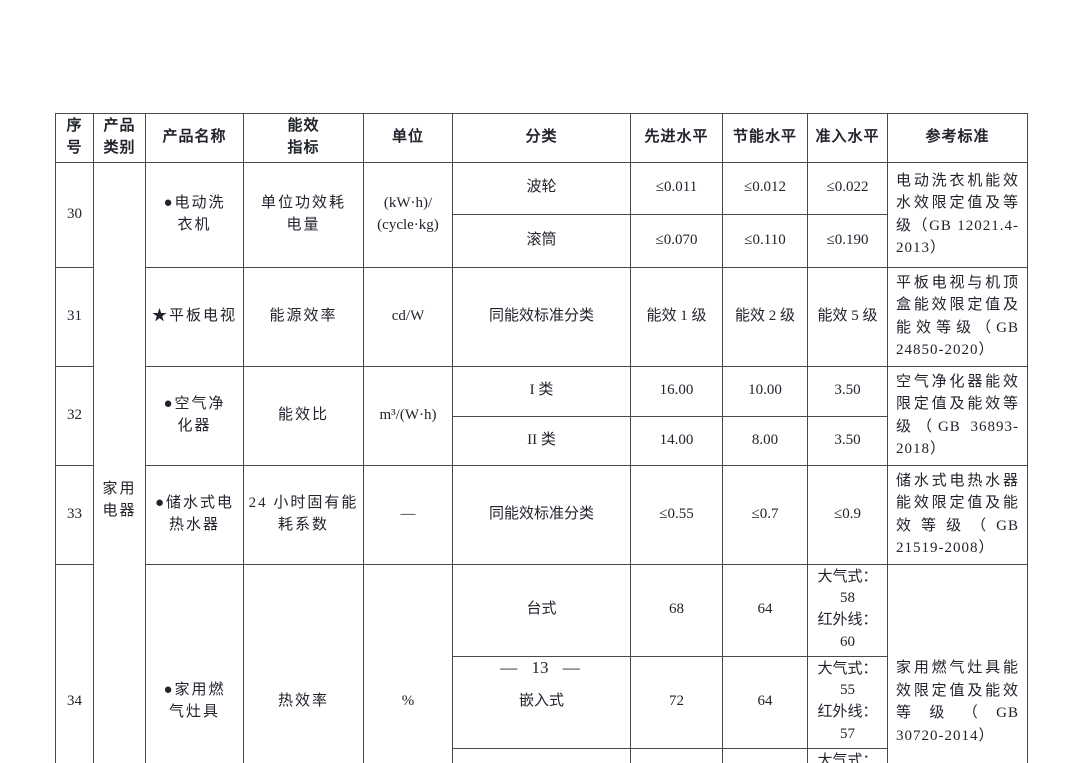 Image resolution: width=1080 pixels, height=763 pixels. I want to click on row33-unit: —, so click(408, 514).